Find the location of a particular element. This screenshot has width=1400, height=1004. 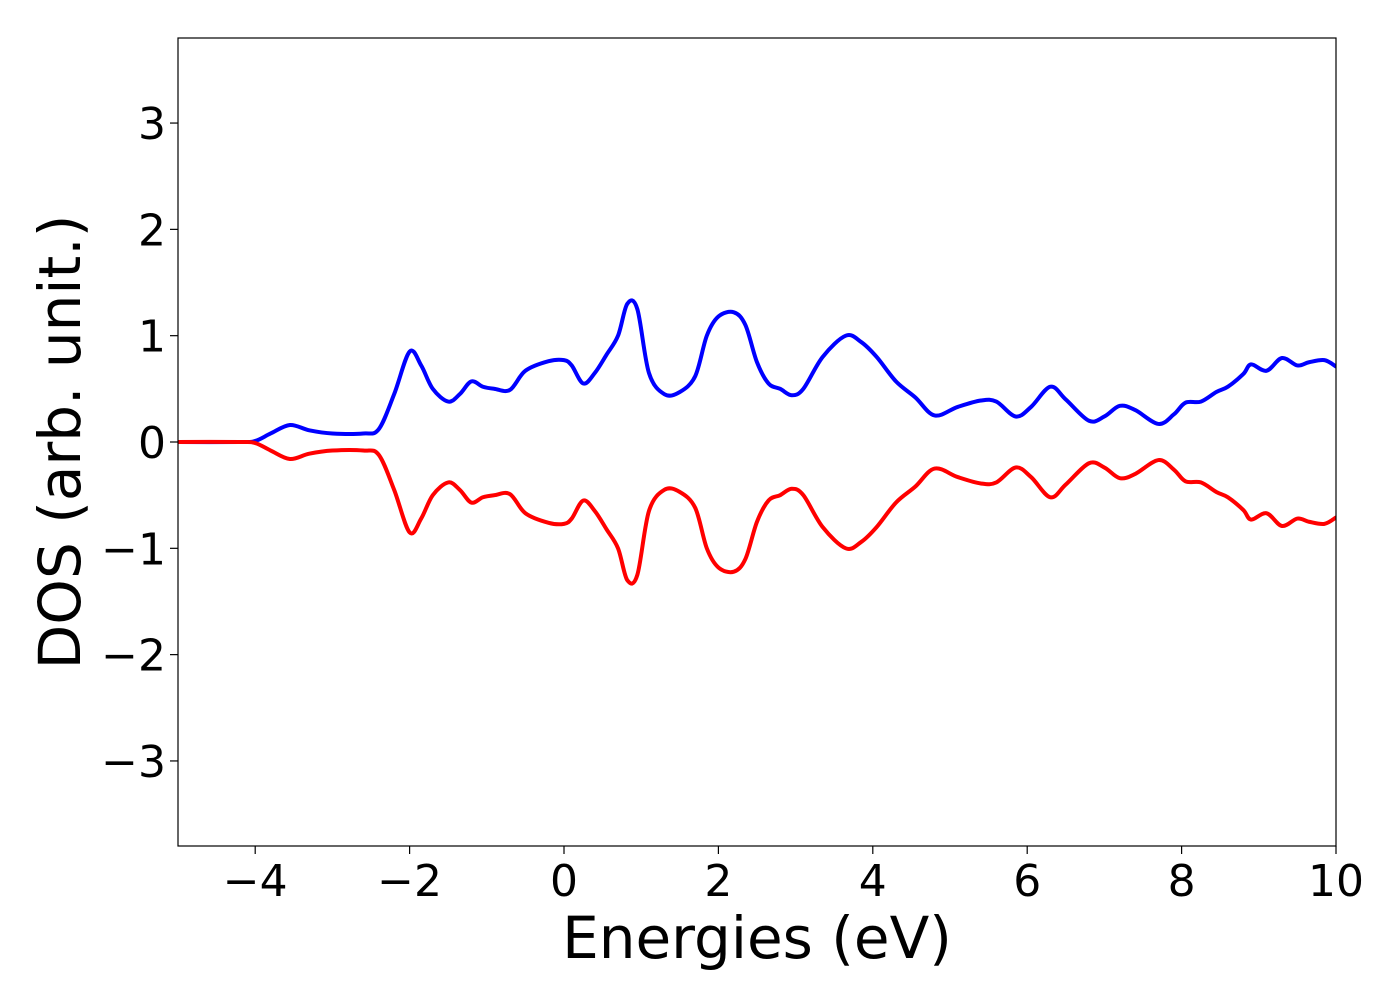

y-tick-label: −3 is located at coordinates (133, 762).